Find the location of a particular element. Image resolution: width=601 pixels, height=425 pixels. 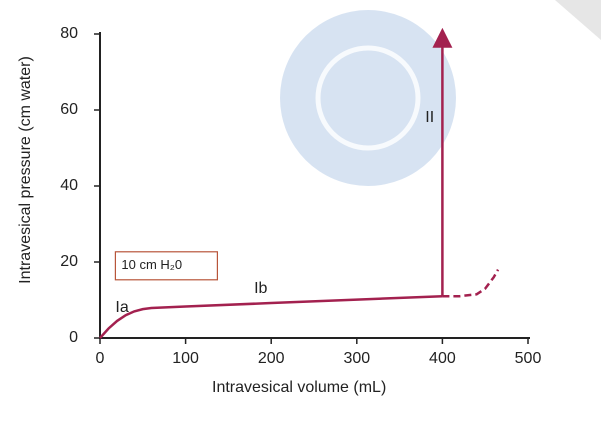

watermark is located at coordinates (368, 98).